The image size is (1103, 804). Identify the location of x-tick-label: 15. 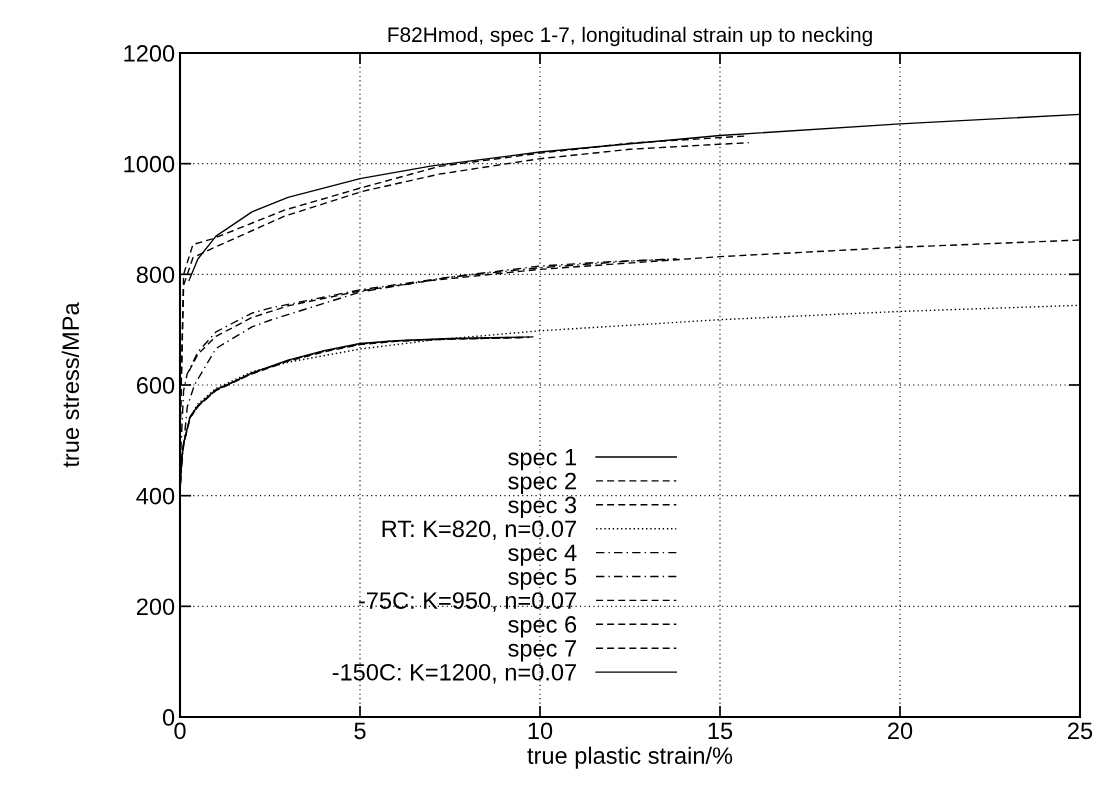
(720, 731).